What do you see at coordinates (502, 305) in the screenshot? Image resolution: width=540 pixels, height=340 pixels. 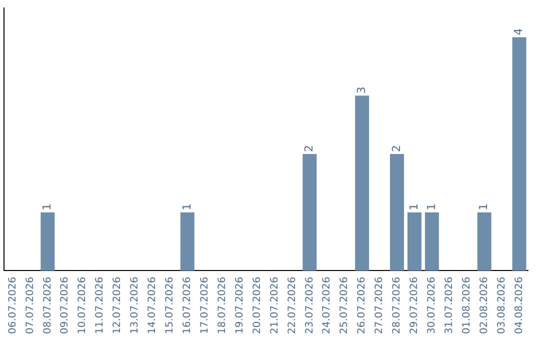 I see `x-tick-label: 03.08.2026` at bounding box center [502, 305].